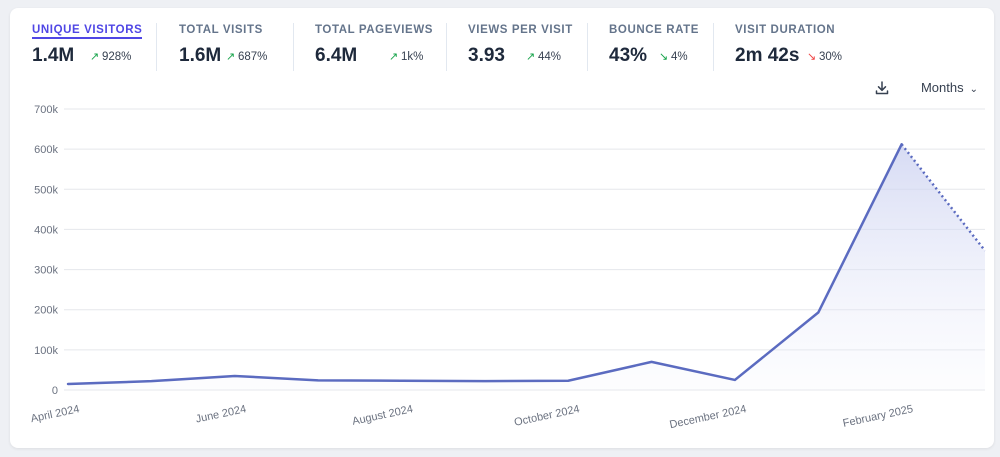 This screenshot has height=457, width=1000. What do you see at coordinates (547, 416) in the screenshot?
I see `x-tick-label: October 2024` at bounding box center [547, 416].